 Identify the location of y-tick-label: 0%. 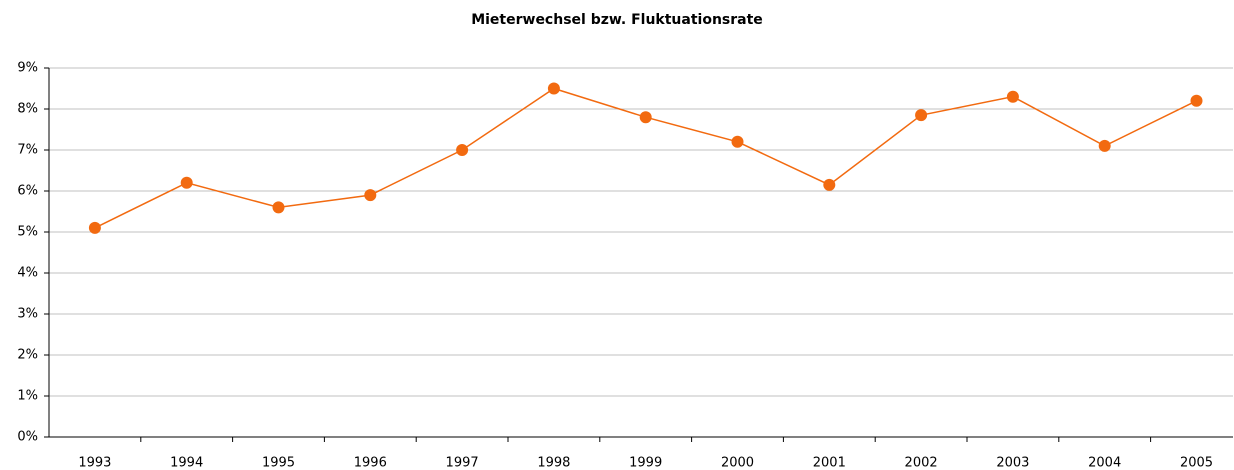
(27, 437).